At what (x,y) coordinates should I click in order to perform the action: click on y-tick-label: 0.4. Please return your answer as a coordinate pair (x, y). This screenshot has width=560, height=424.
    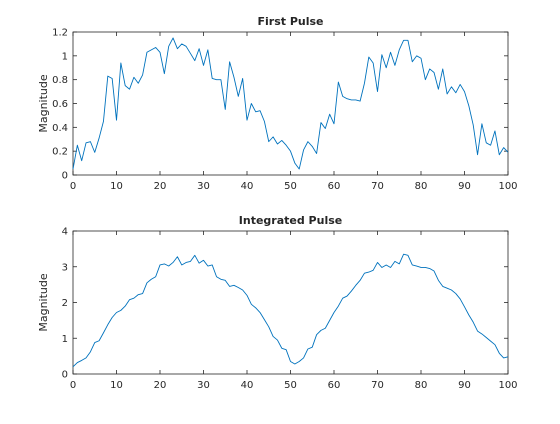
    Looking at the image, I should click on (60, 128).